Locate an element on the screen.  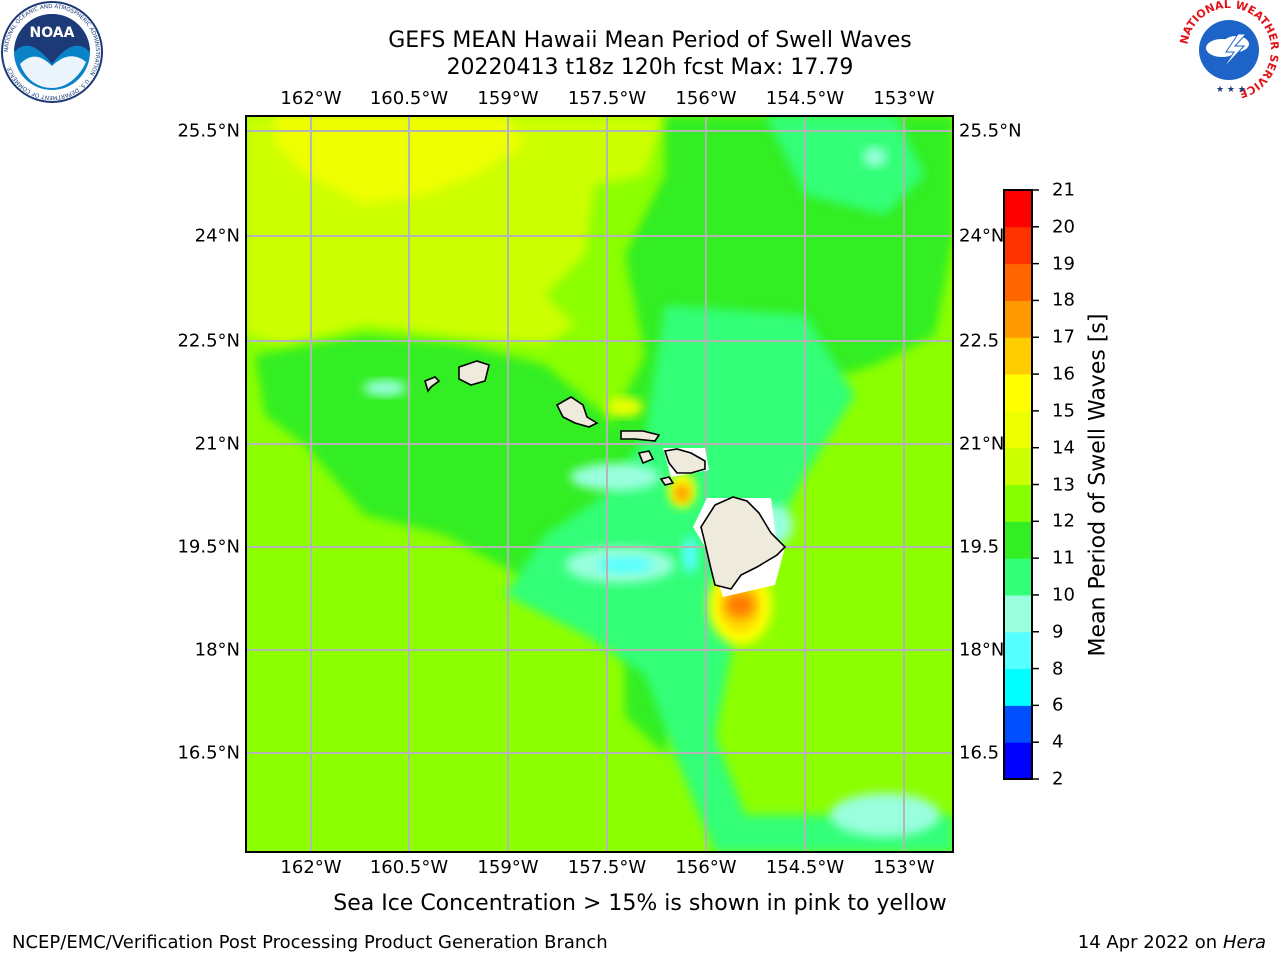
colorbar-tick-label: 12 is located at coordinates (1063, 521).